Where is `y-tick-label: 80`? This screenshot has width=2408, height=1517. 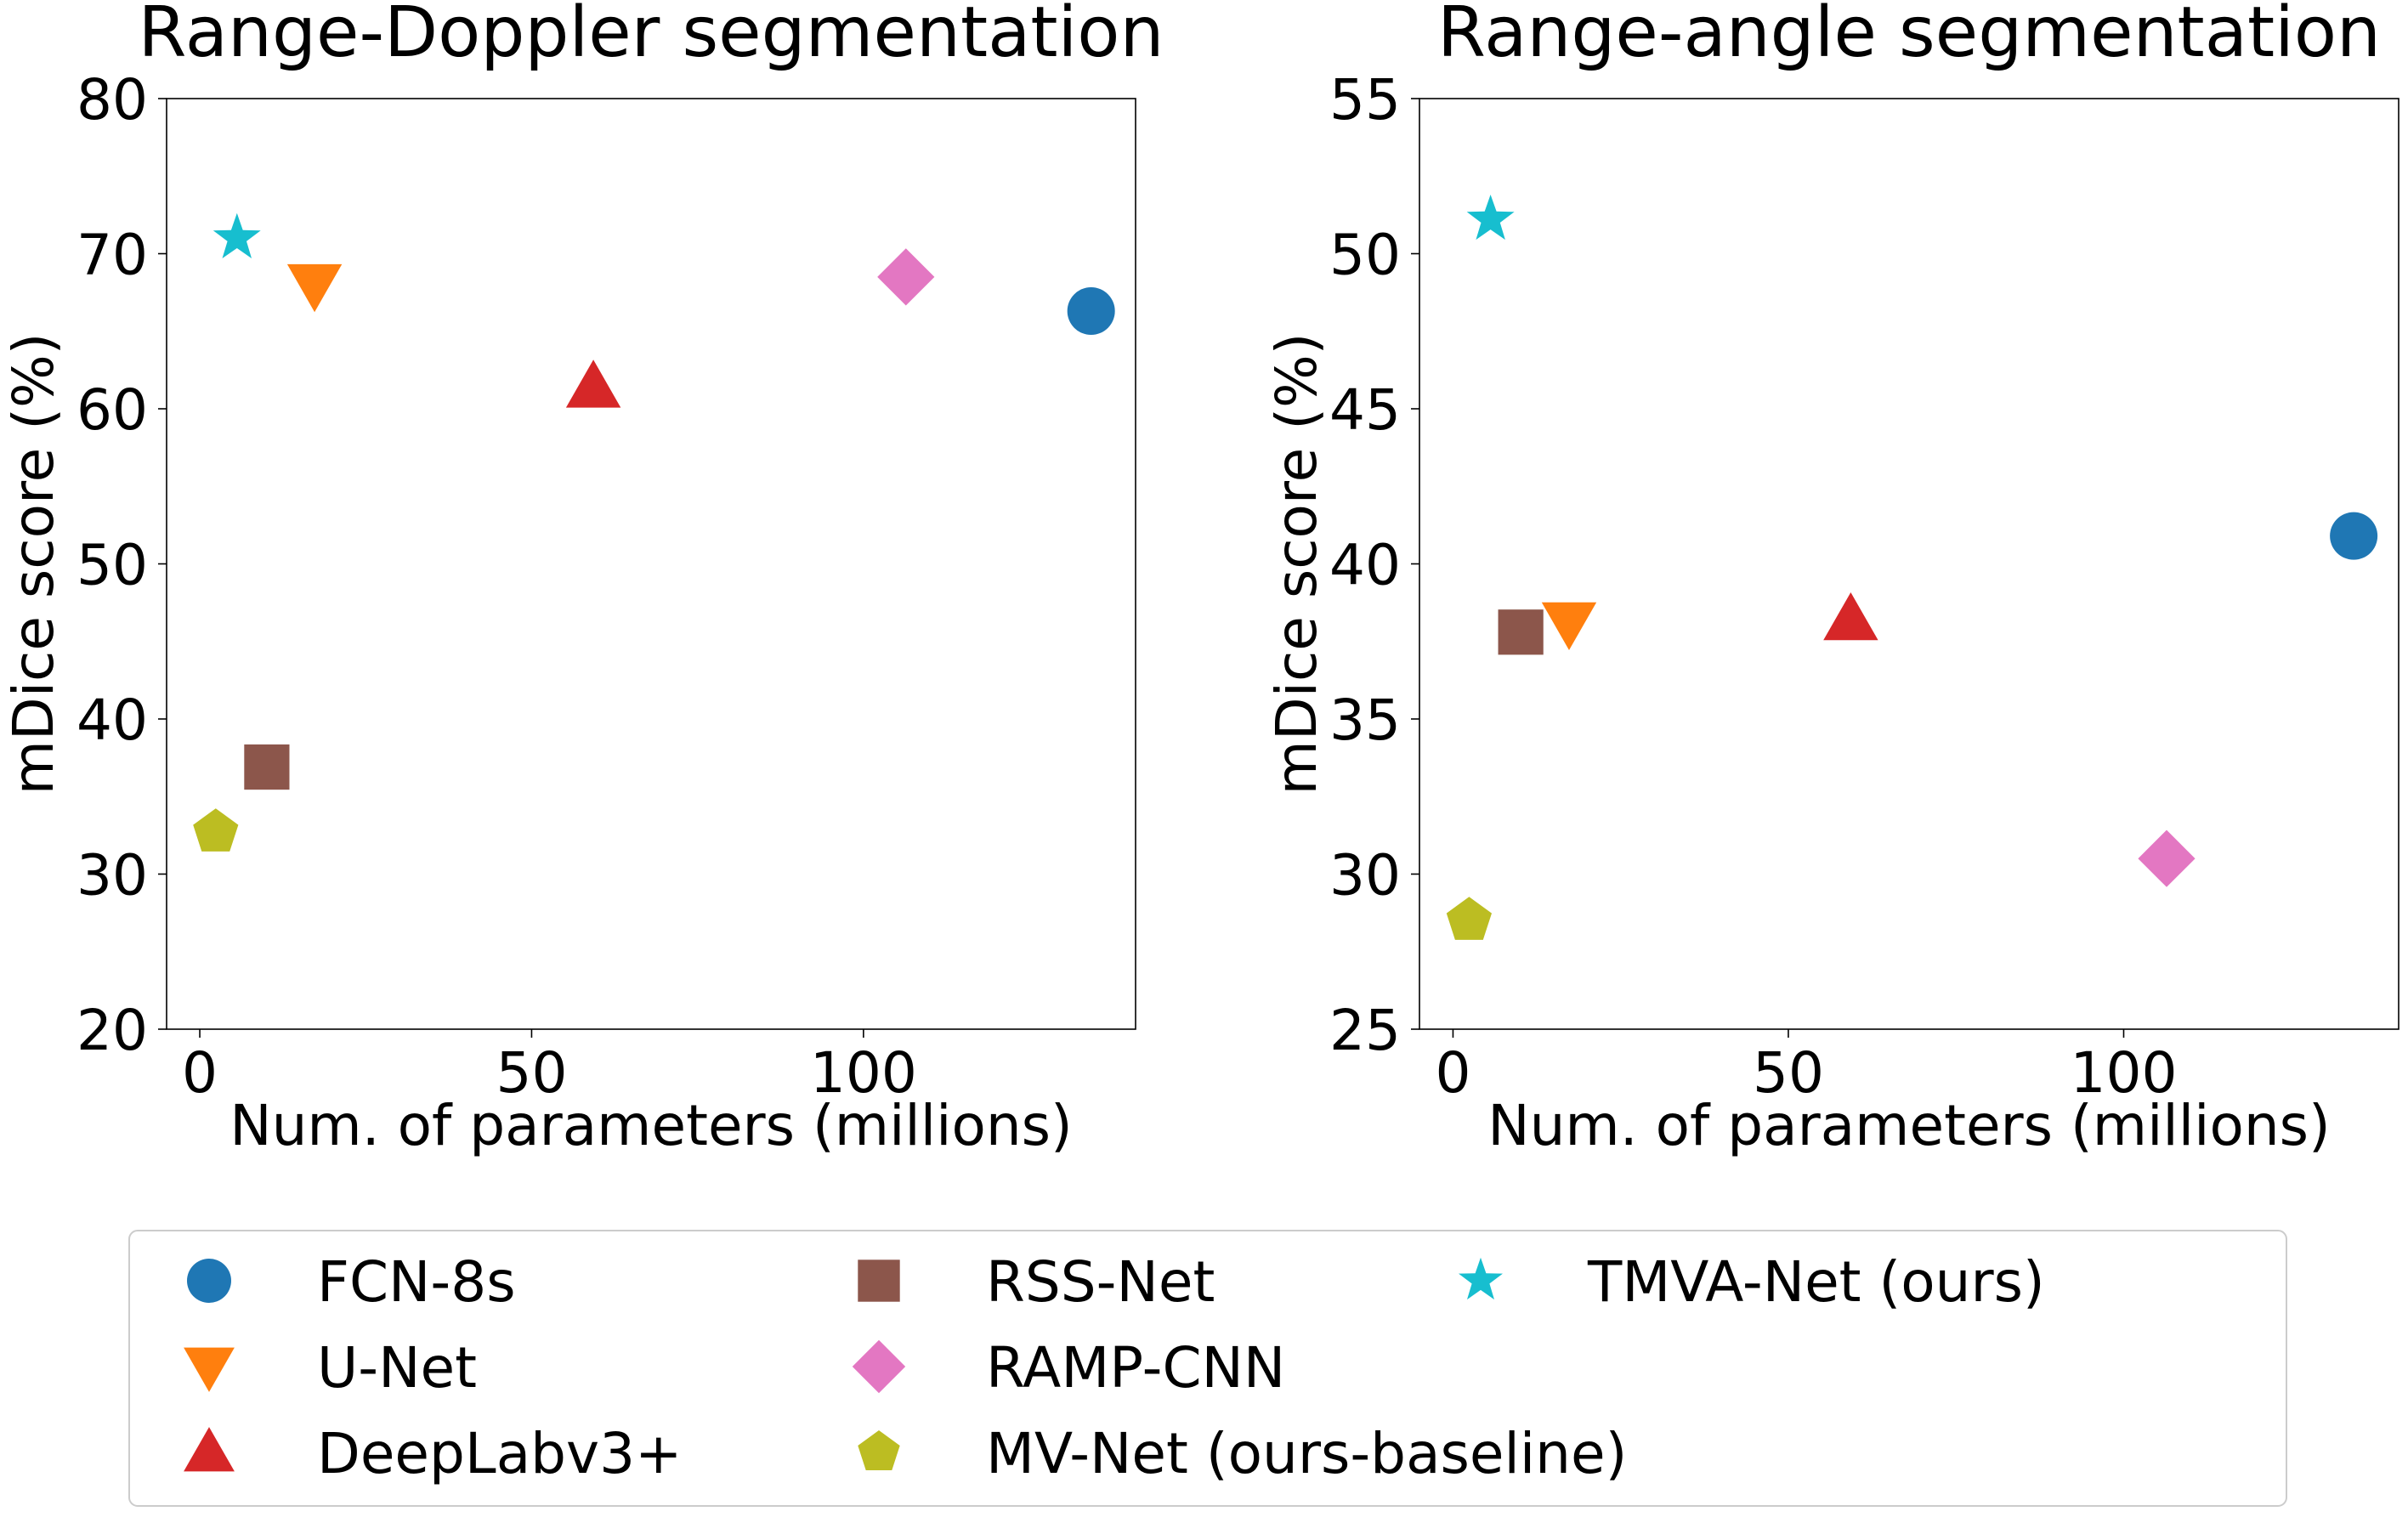
y-tick-label: 80 is located at coordinates (112, 100).